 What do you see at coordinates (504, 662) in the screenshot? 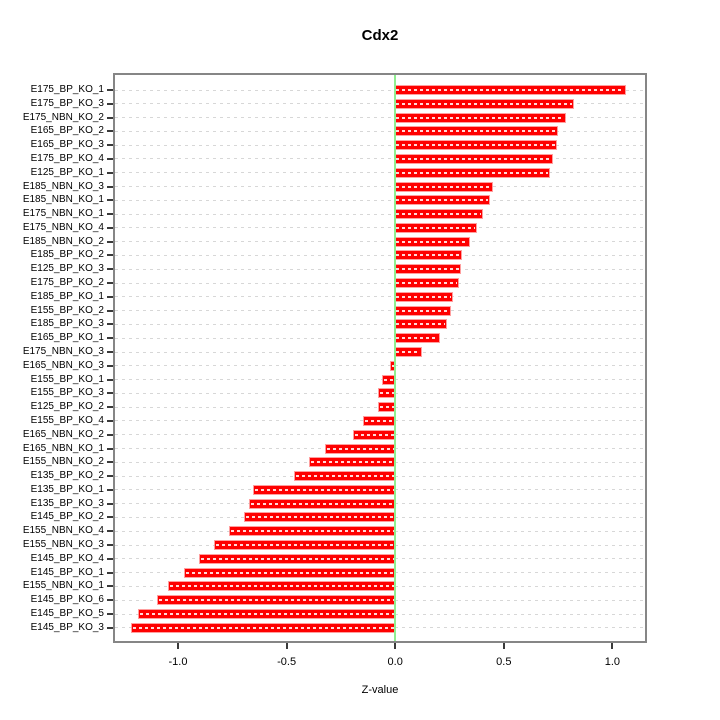
I see `x-tick-label: 0.5` at bounding box center [504, 662].